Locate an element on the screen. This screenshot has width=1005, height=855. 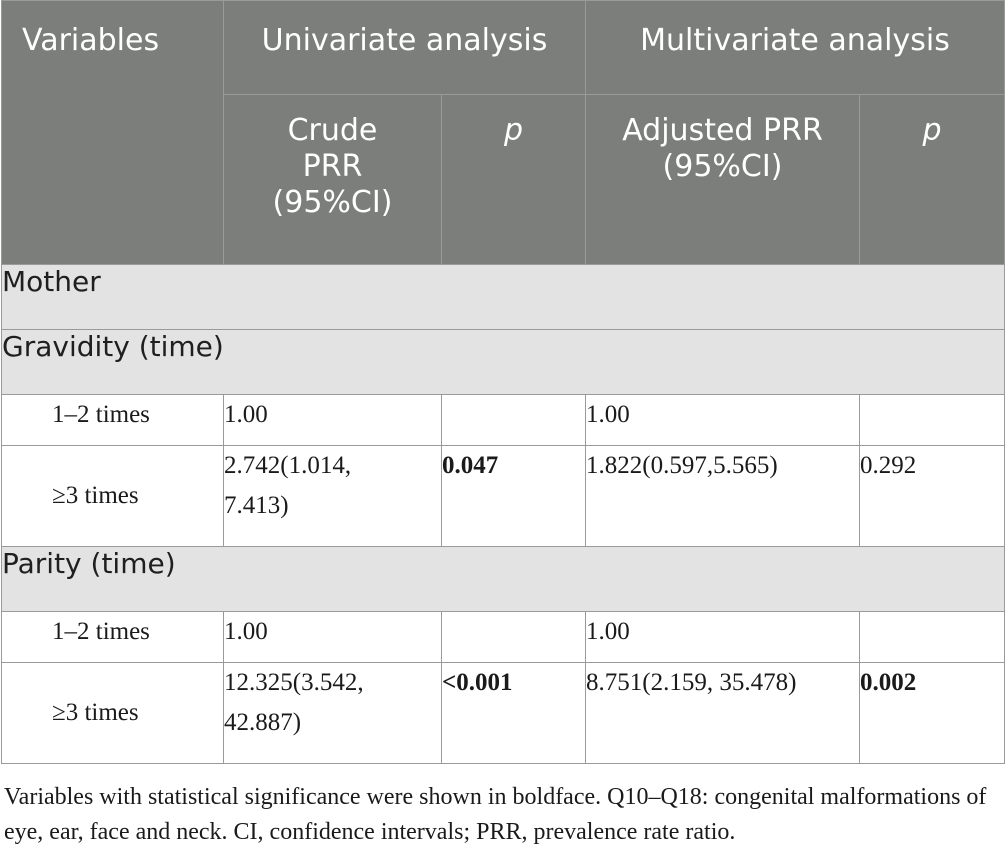
header-p-univariate: p is located at coordinates (513, 179).